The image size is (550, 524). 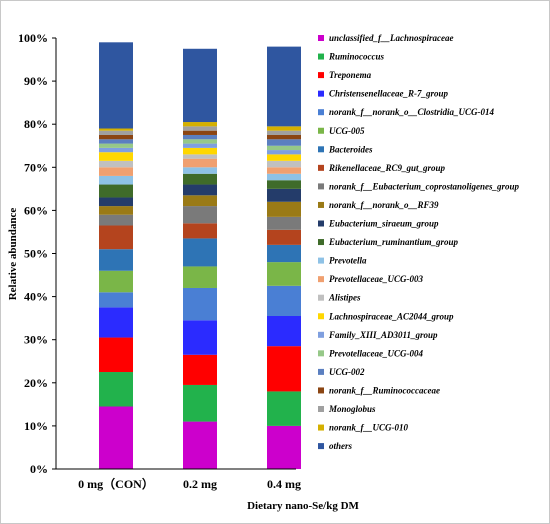 I want to click on legend-label: Bacteroides, so click(x=350, y=149).